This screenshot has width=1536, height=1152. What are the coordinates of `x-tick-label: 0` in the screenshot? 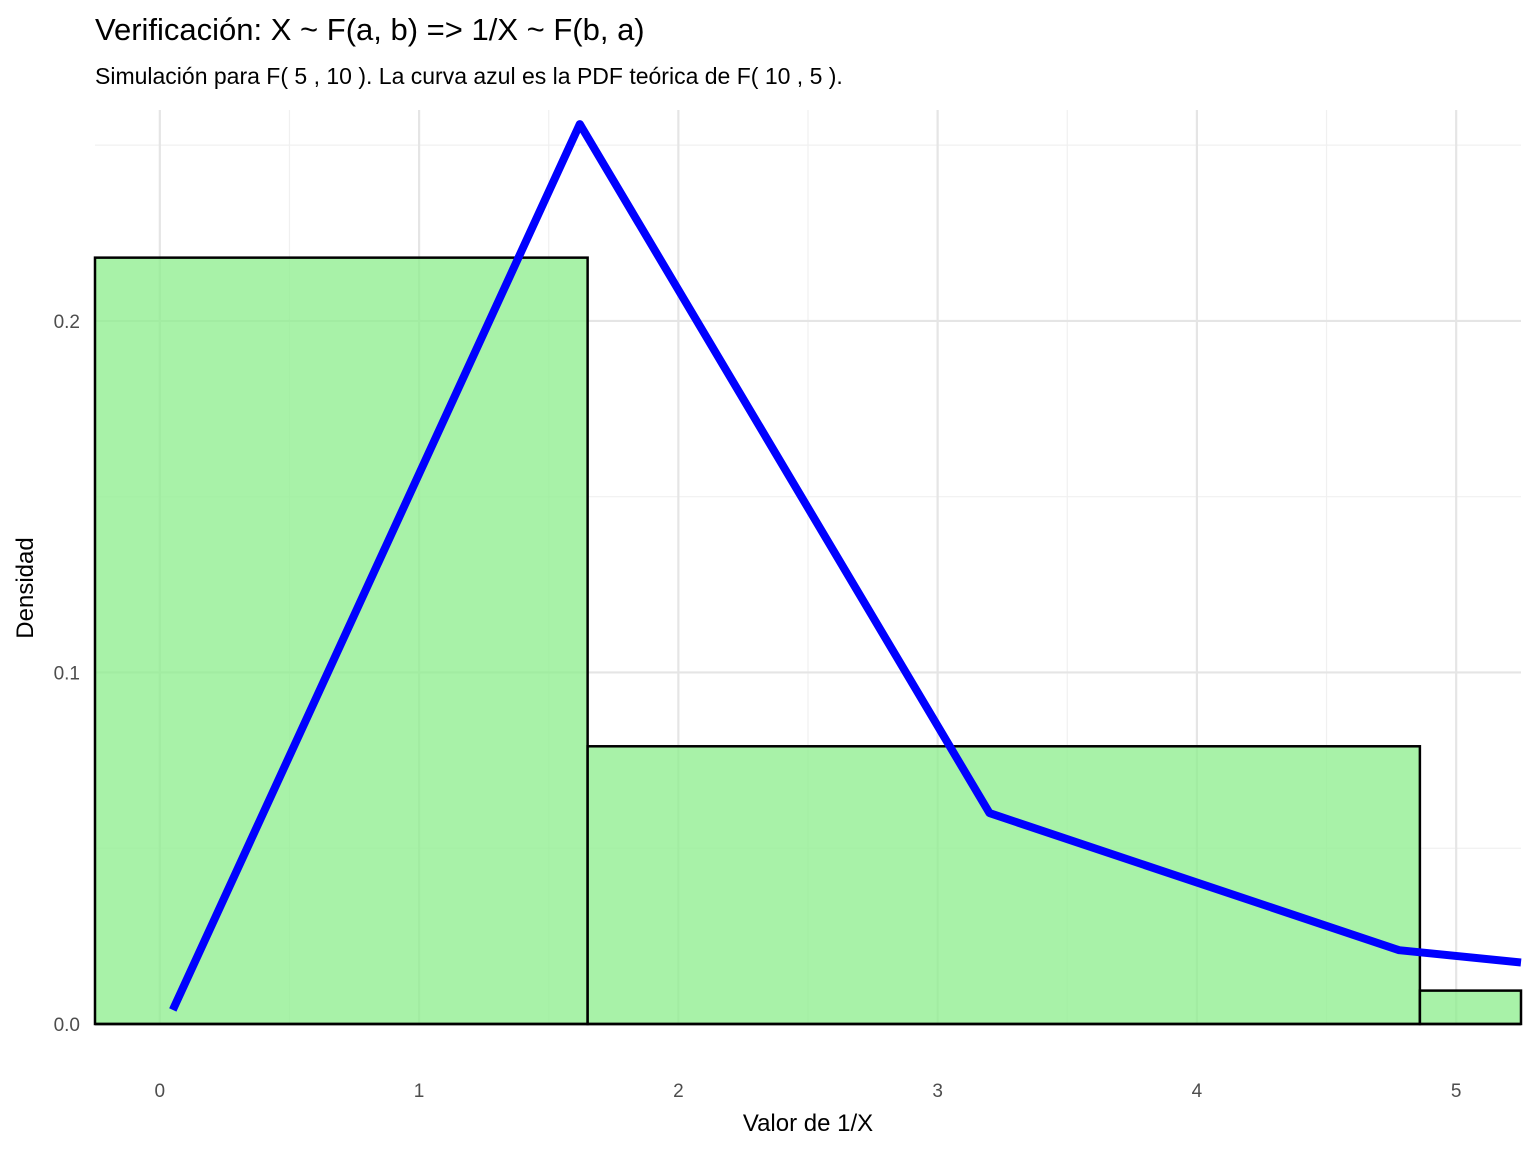 It's located at (160, 1091).